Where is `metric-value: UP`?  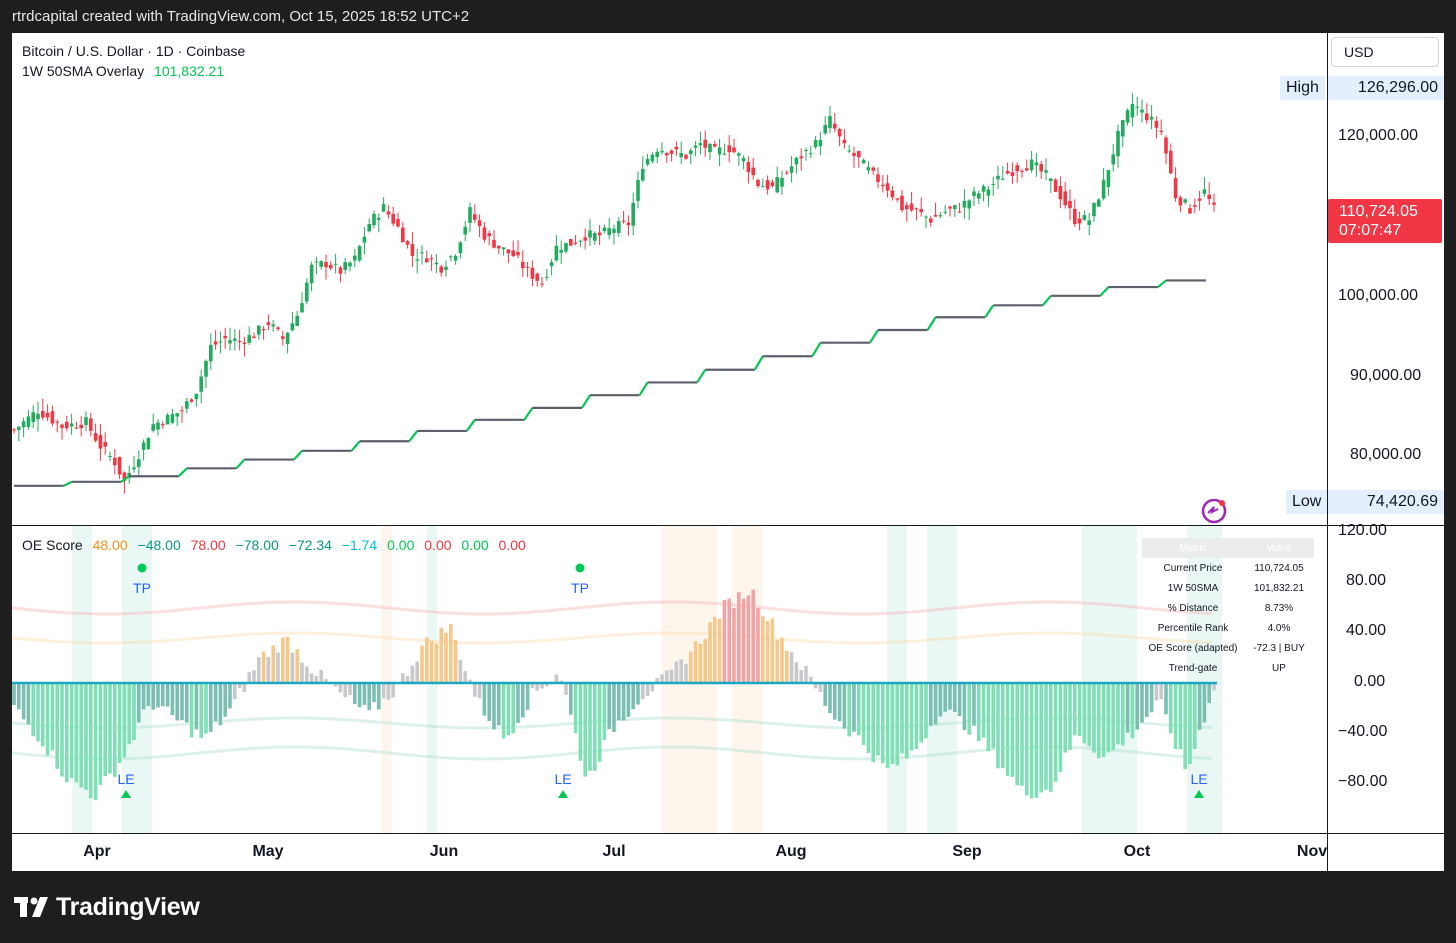 metric-value: UP is located at coordinates (1279, 668).